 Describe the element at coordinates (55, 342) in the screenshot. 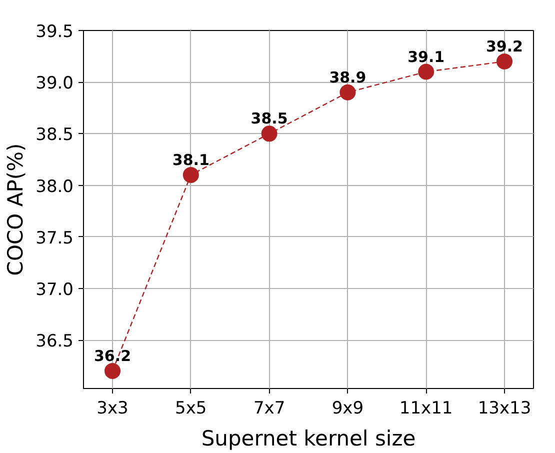

I see `y-tick-label: 36.5` at that location.